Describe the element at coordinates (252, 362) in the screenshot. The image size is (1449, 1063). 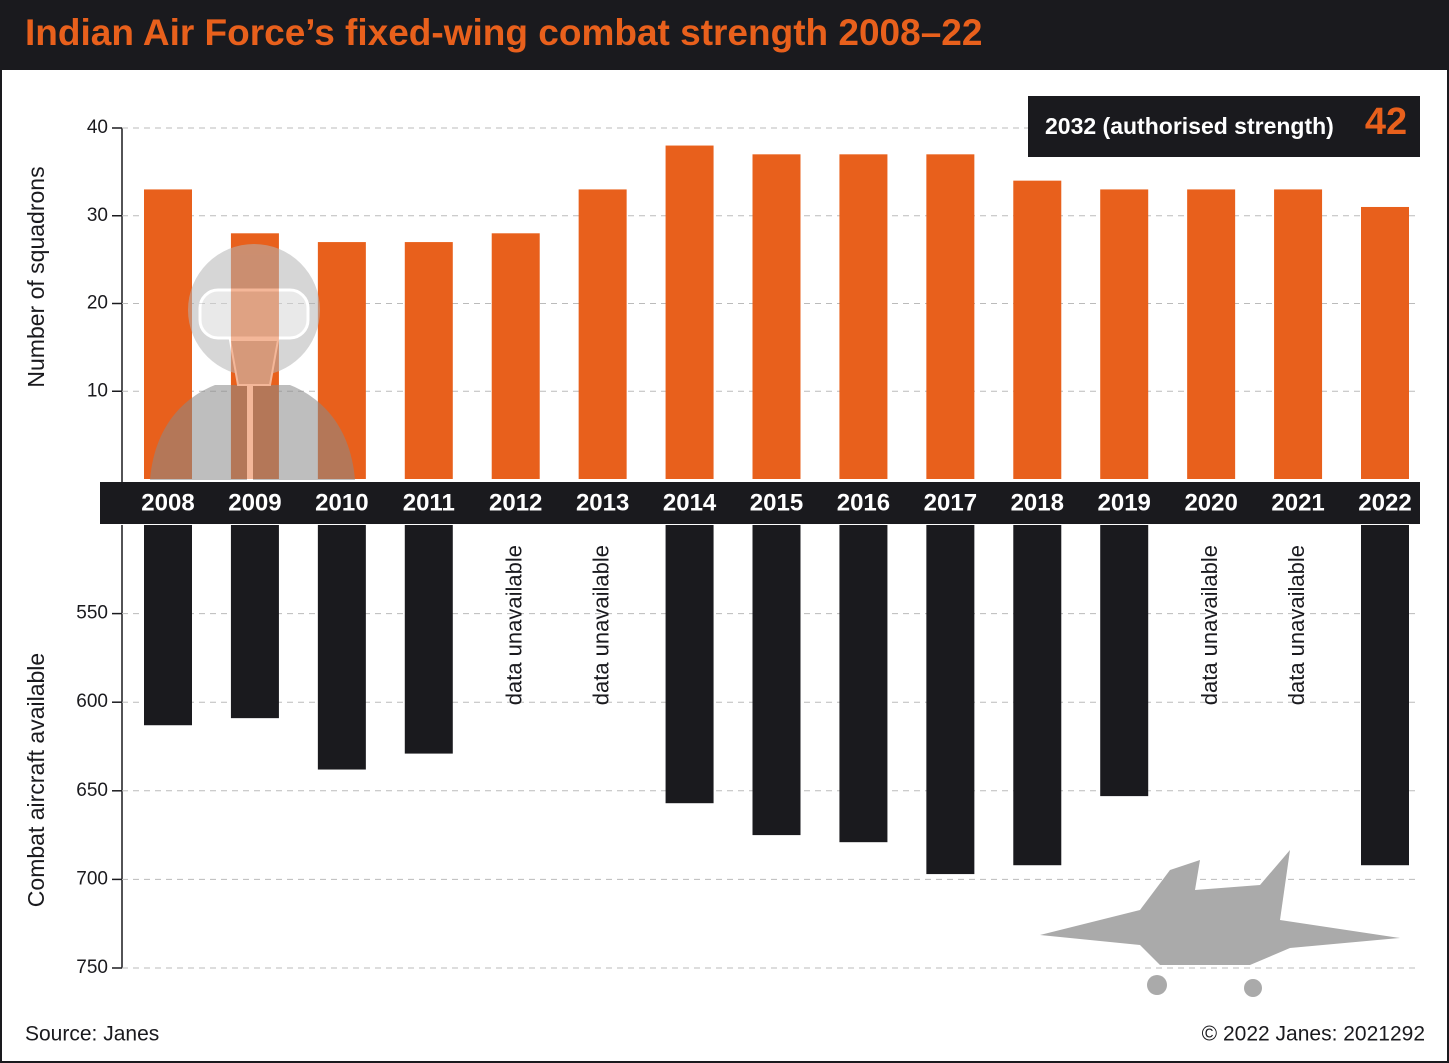
I see `pilot-illustration` at that location.